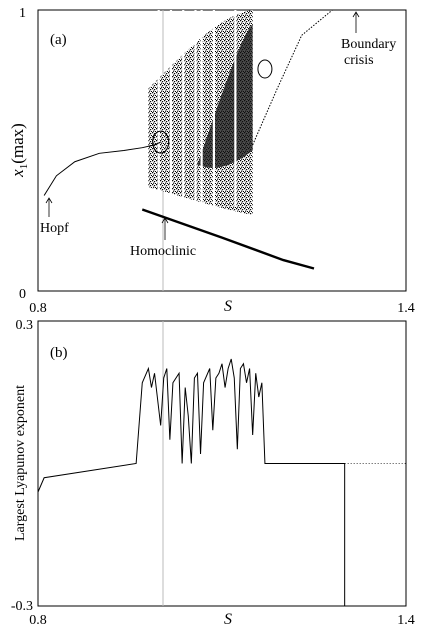 The width and height of the screenshot is (433, 628). I want to click on y-tick-top-b: 0.3, so click(25, 325).